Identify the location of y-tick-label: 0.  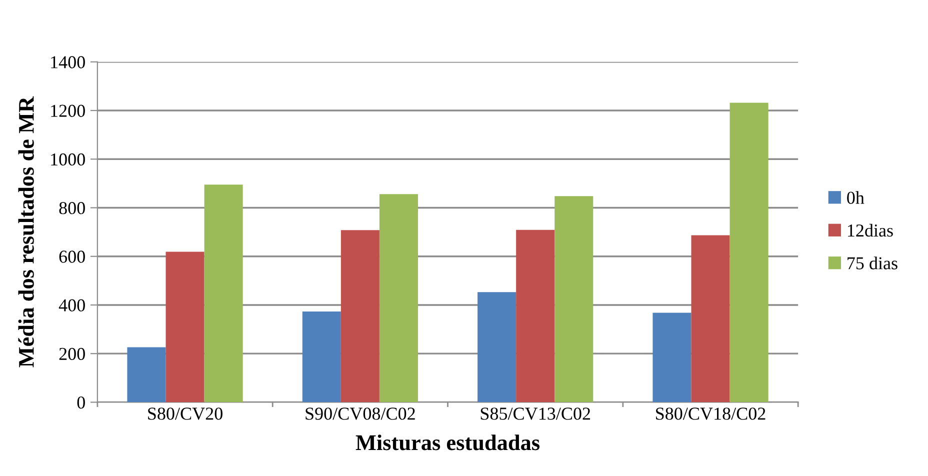
(81, 402).